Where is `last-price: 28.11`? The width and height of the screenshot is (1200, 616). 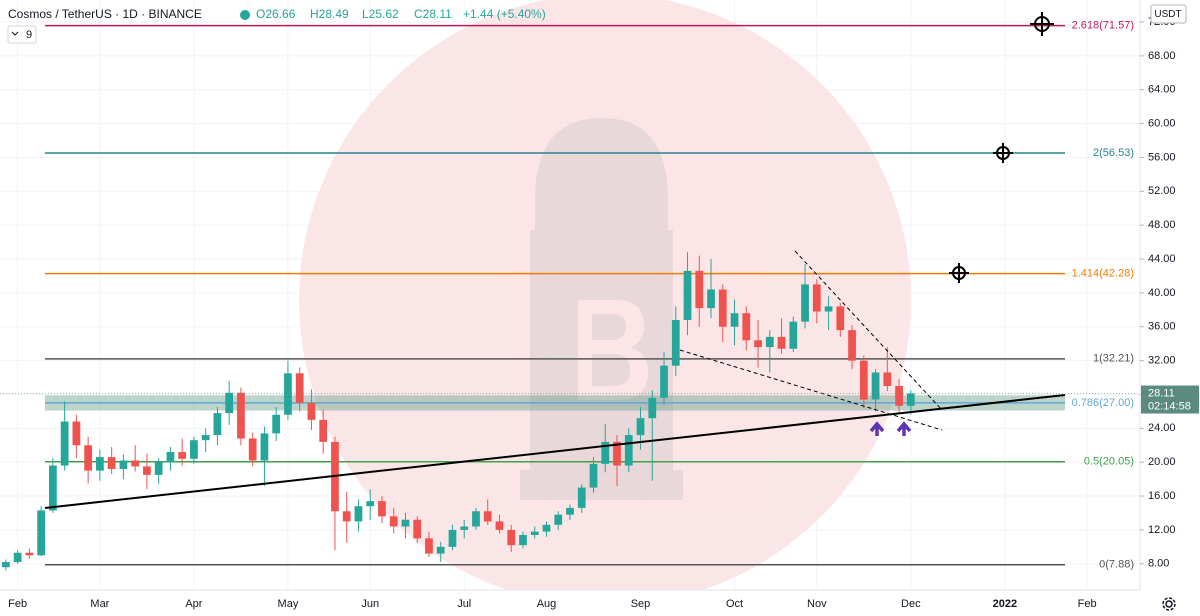
last-price: 28.11 is located at coordinates (1161, 393).